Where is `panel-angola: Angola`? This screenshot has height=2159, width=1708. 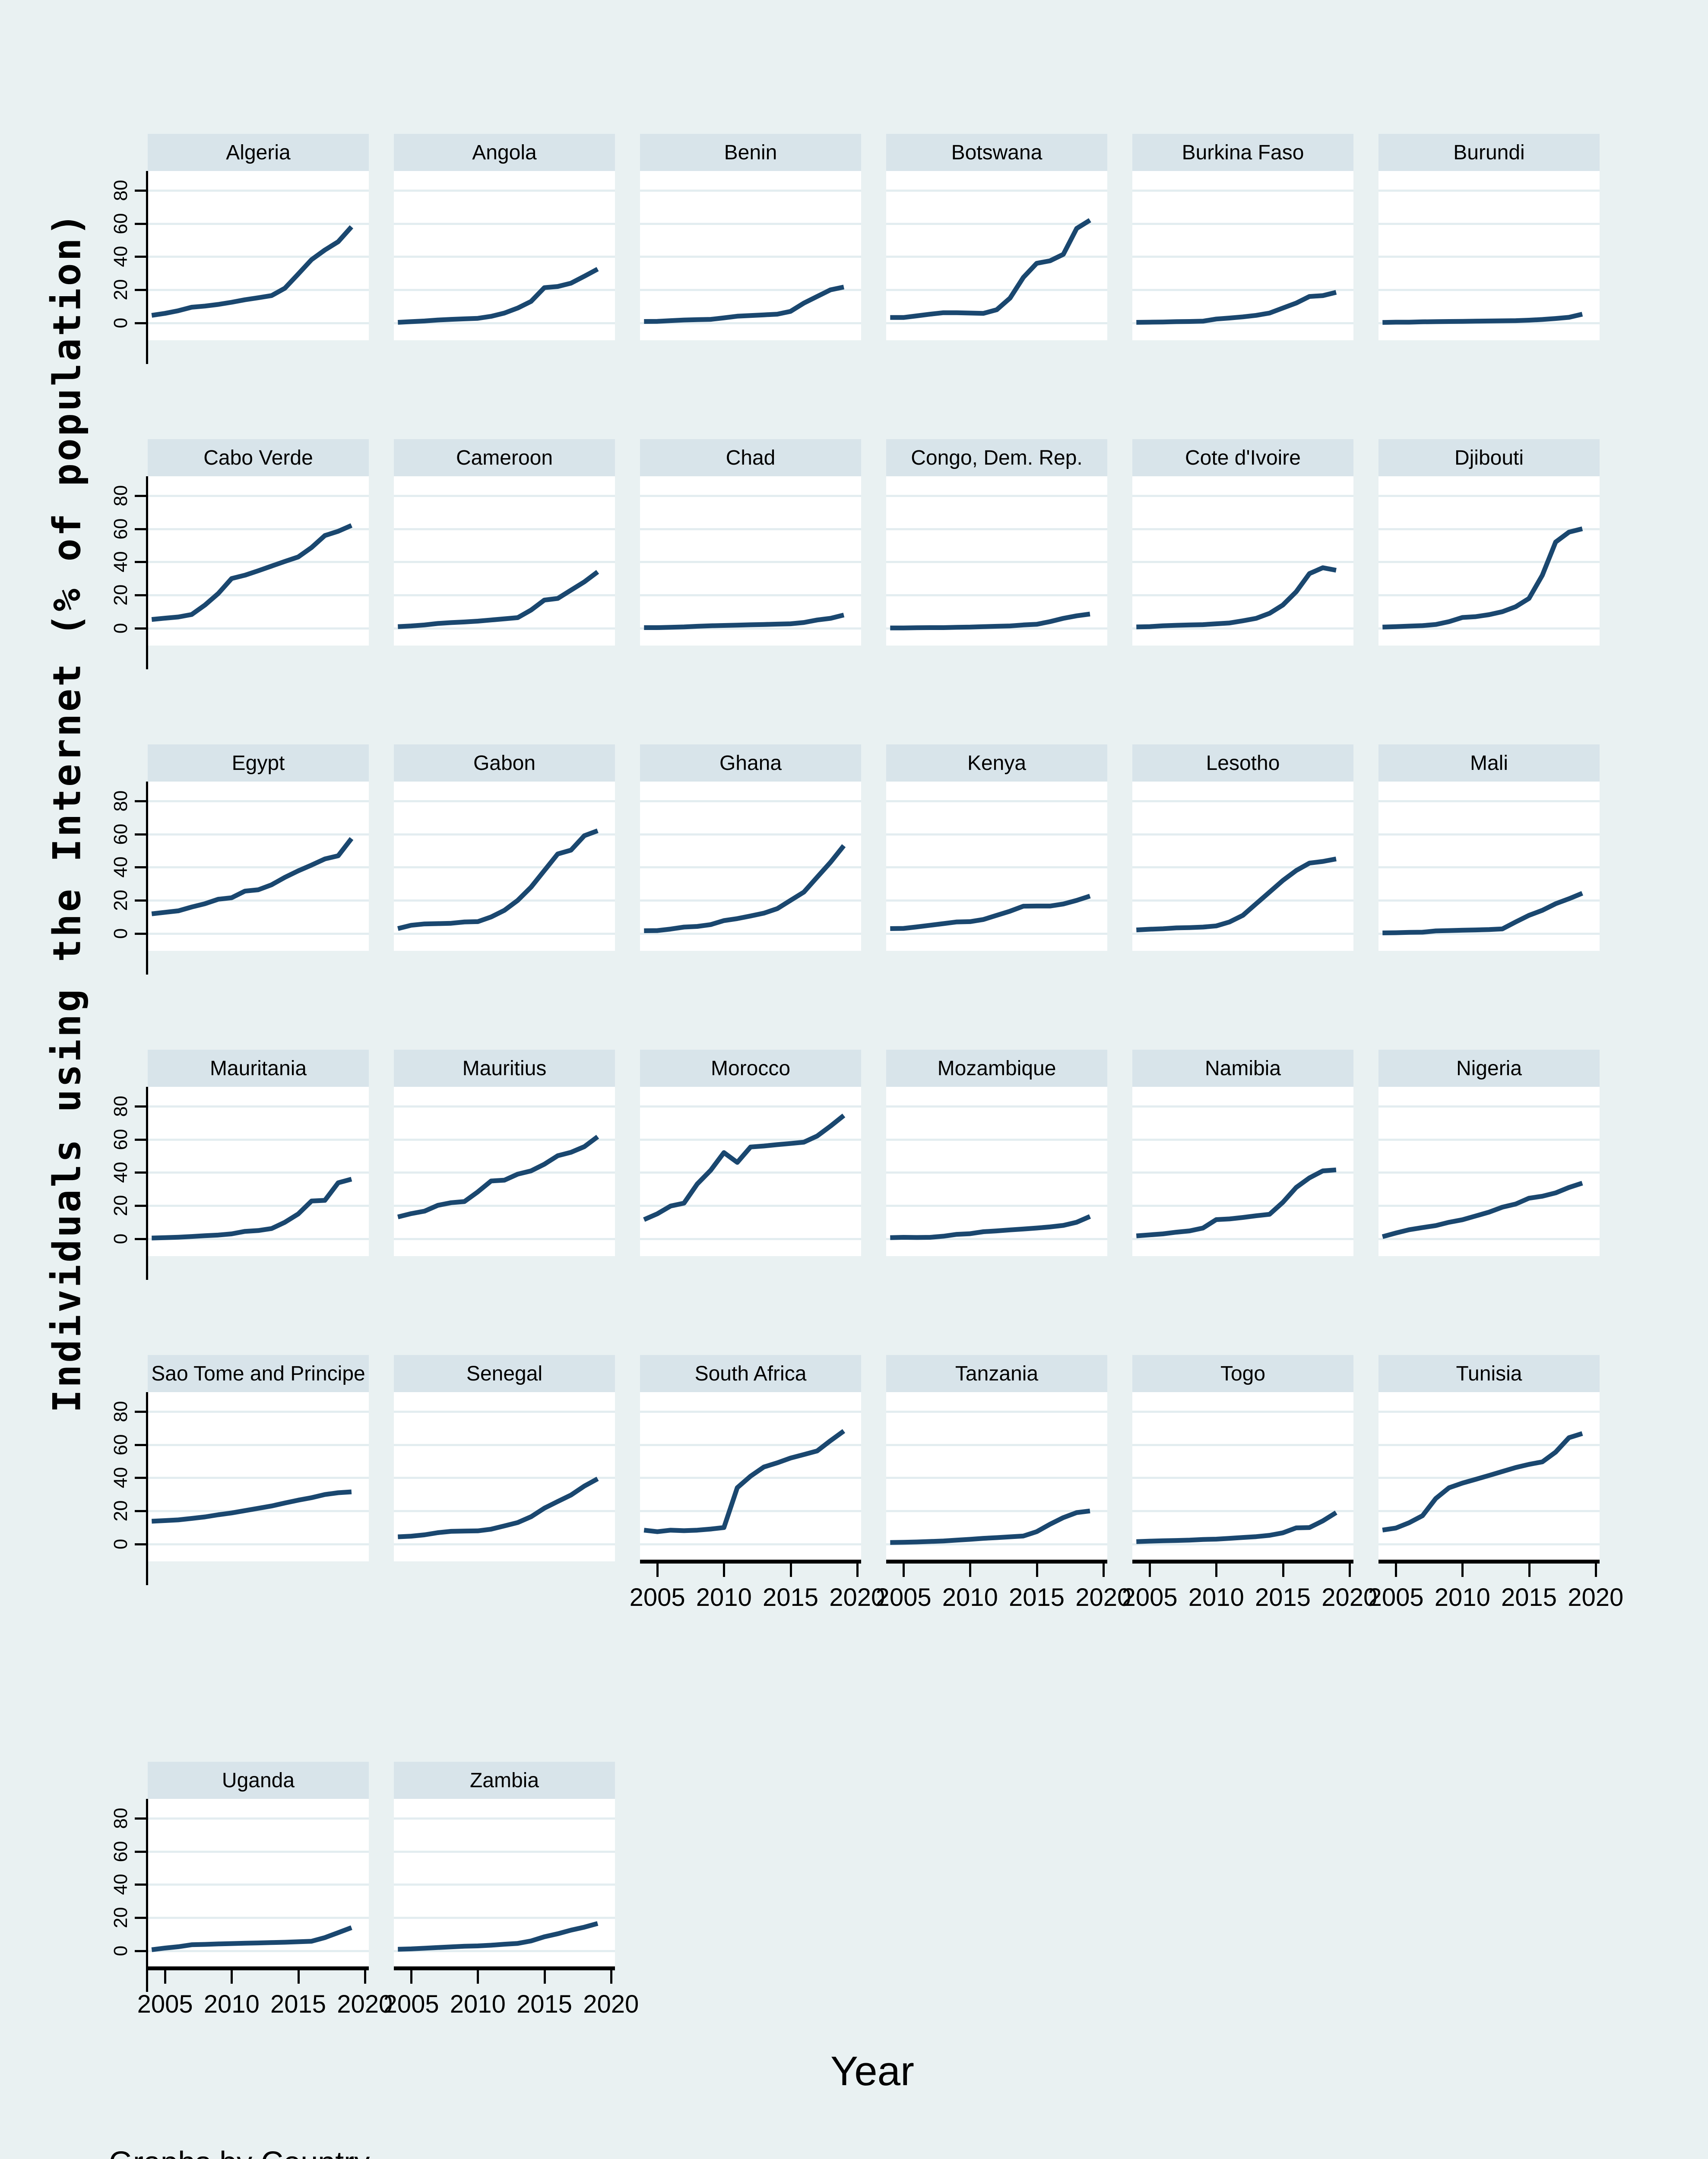
panel-angola: Angola is located at coordinates (504, 237).